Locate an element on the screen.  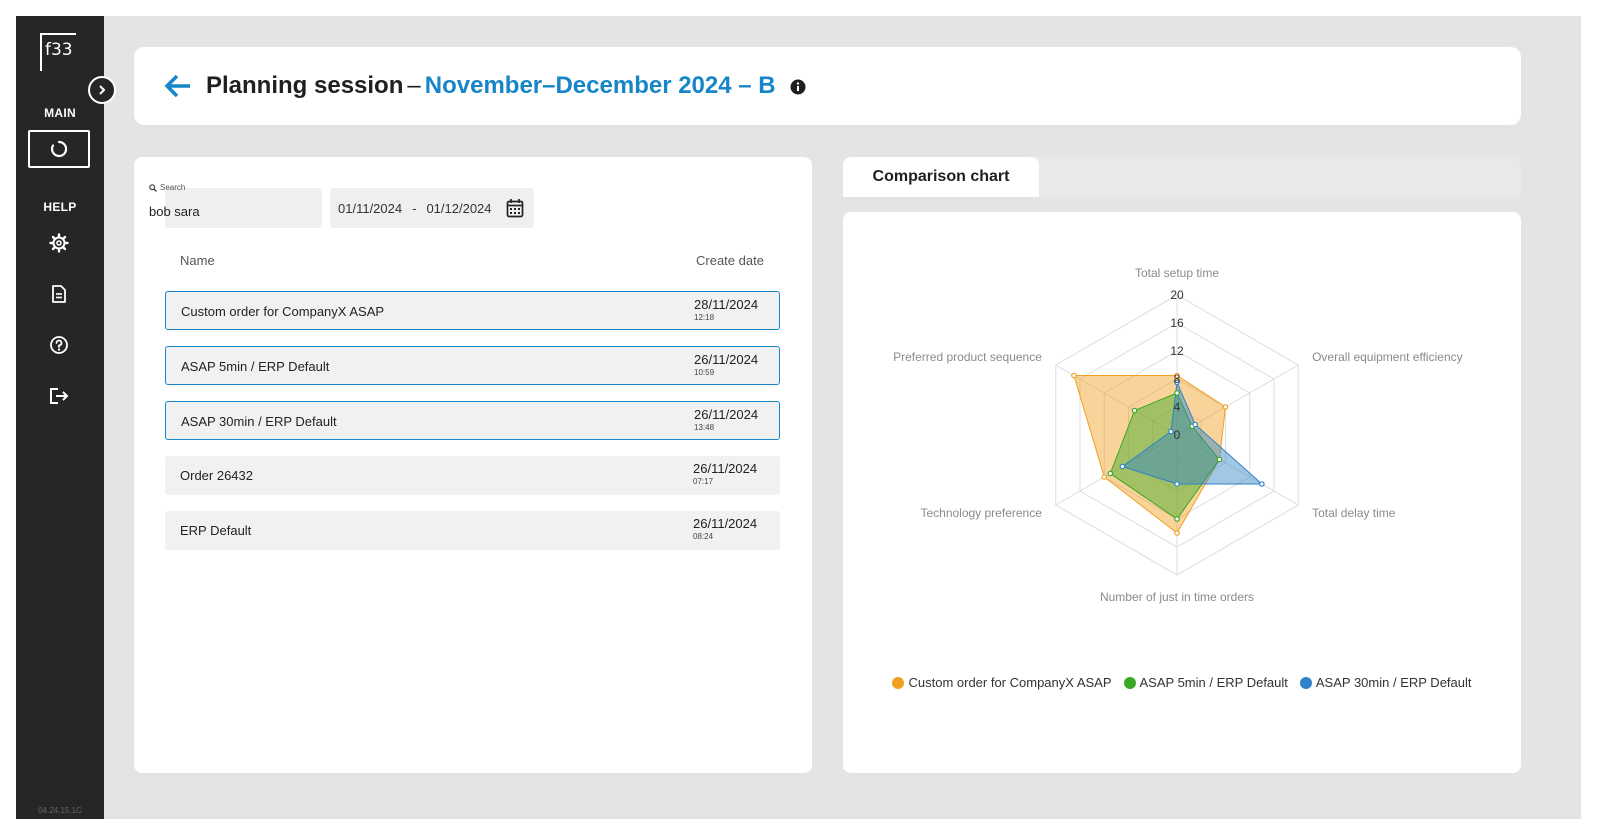
logout-icon is located at coordinates (59, 396).